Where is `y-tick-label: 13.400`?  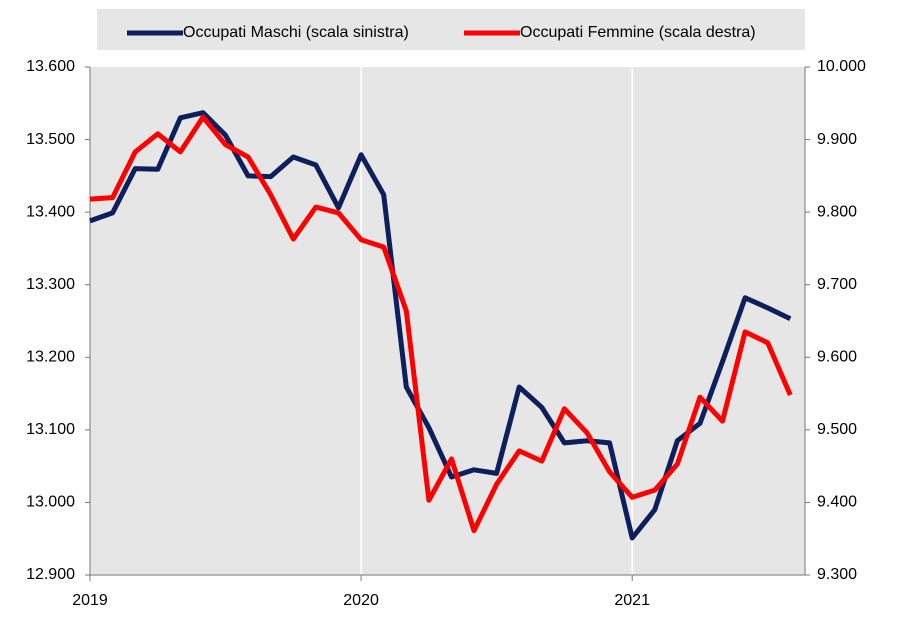 y-tick-label: 13.400 is located at coordinates (50, 211).